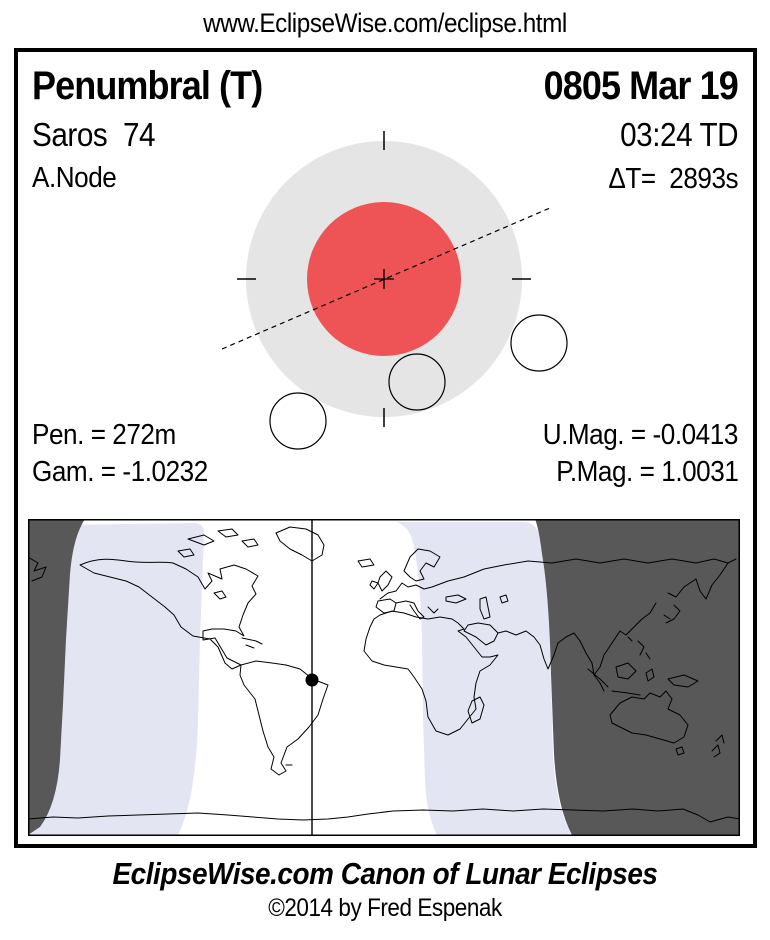 This screenshot has width=770, height=940. Describe the element at coordinates (422, 588) in the screenshot. I see `coast-europe-mainland` at that location.